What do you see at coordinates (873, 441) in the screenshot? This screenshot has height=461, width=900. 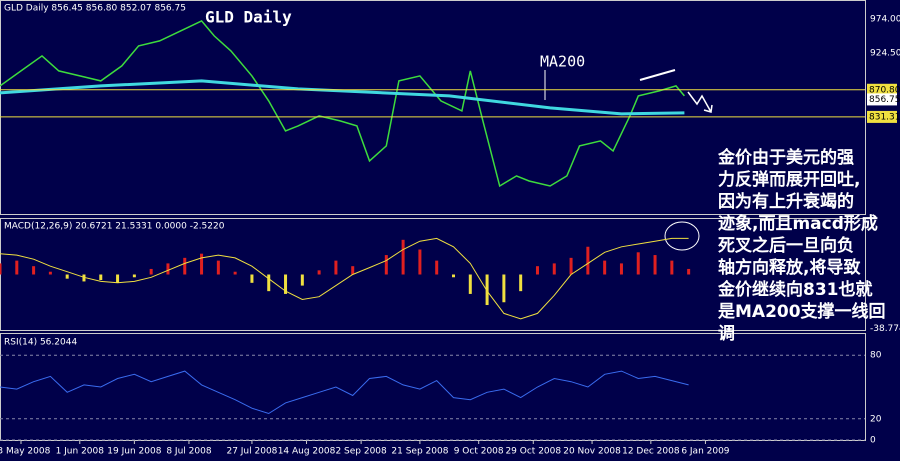 I see `y-tick-label: 0` at bounding box center [873, 441].